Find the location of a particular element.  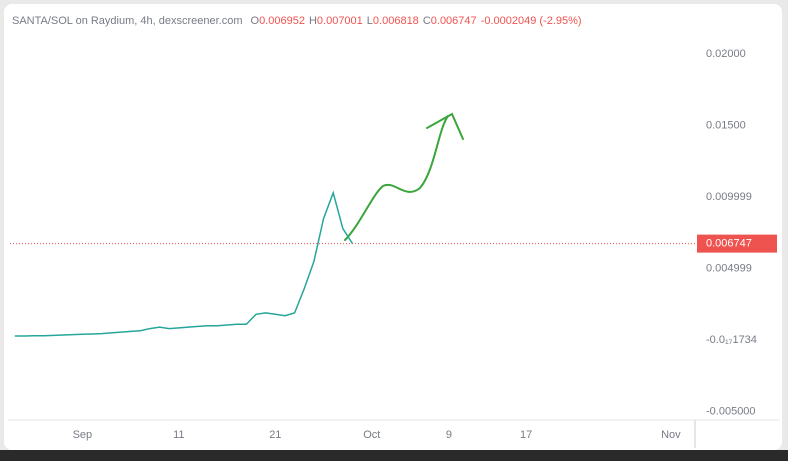

ohlc-key: H is located at coordinates (313, 21).